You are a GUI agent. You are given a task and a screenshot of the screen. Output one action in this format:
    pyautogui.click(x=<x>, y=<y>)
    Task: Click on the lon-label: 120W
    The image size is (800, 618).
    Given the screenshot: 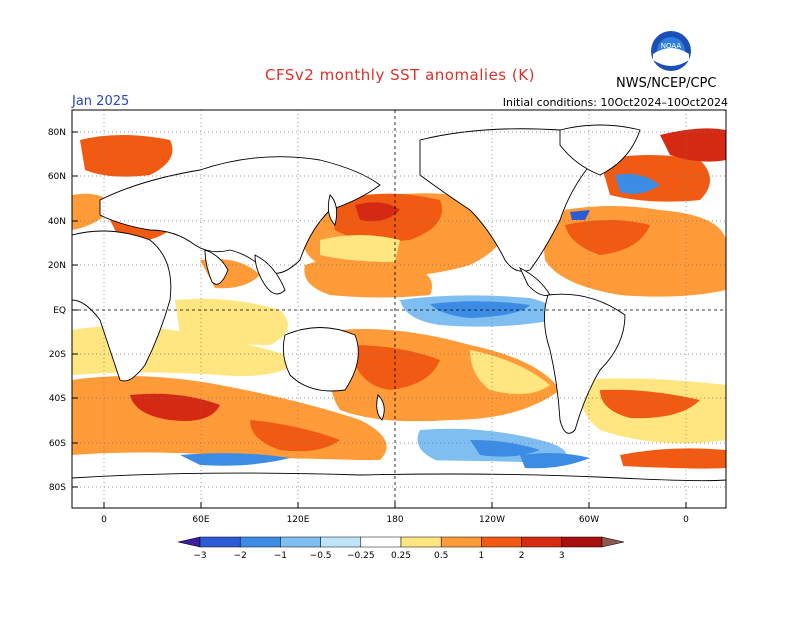 What is the action you would take?
    pyautogui.click(x=492, y=520)
    